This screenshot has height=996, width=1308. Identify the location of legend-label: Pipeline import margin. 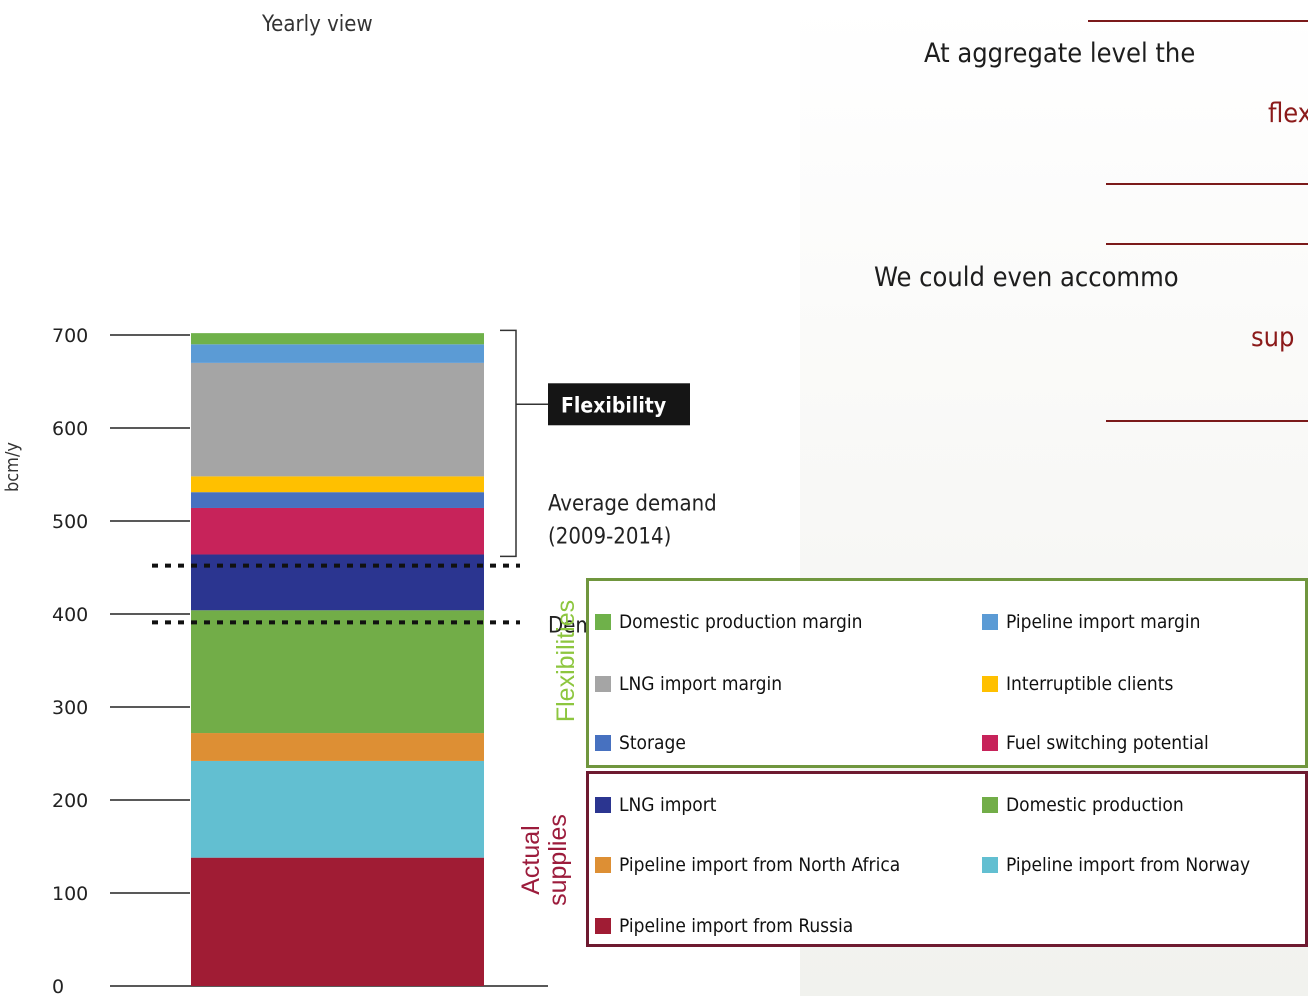
(1103, 622).